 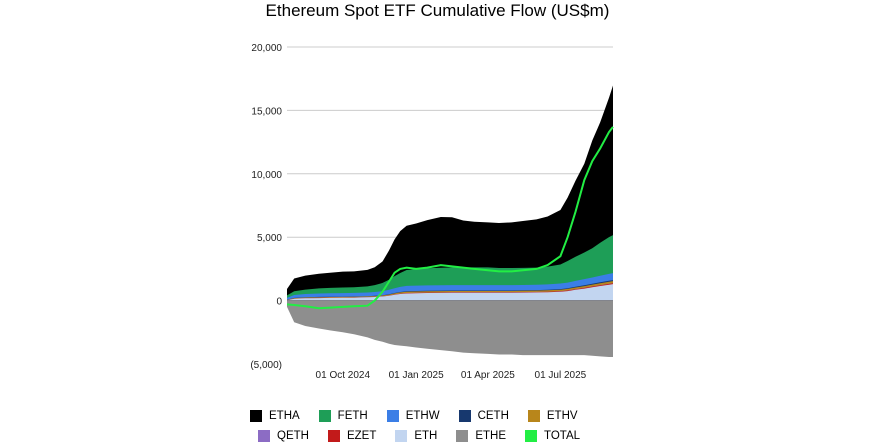 What do you see at coordinates (284, 416) in the screenshot?
I see `legend-label: ETHA` at bounding box center [284, 416].